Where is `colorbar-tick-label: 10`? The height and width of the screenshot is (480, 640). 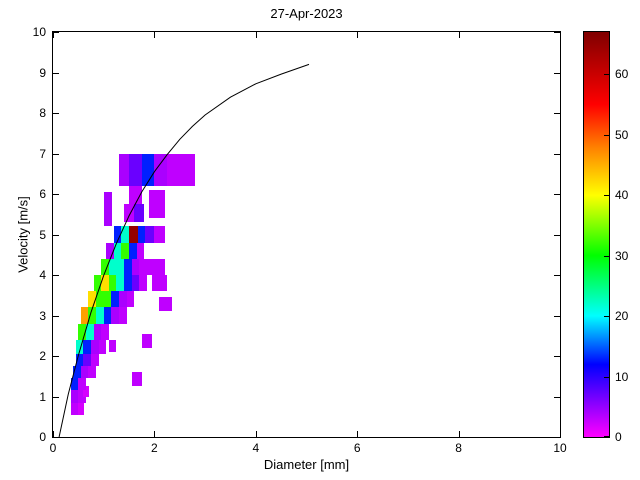 colorbar-tick-label: 10 is located at coordinates (622, 376).